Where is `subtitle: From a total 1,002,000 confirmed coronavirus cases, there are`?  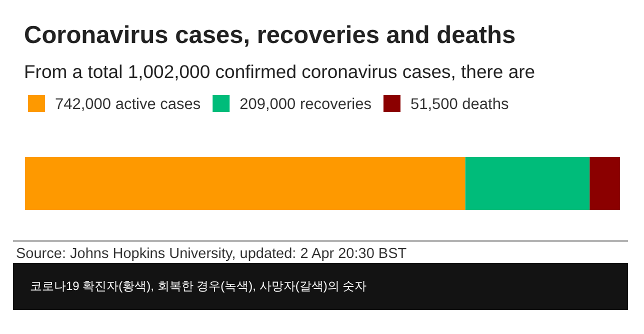
subtitle: From a total 1,002,000 confirmed coronavirus cases, there are is located at coordinates (280, 71).